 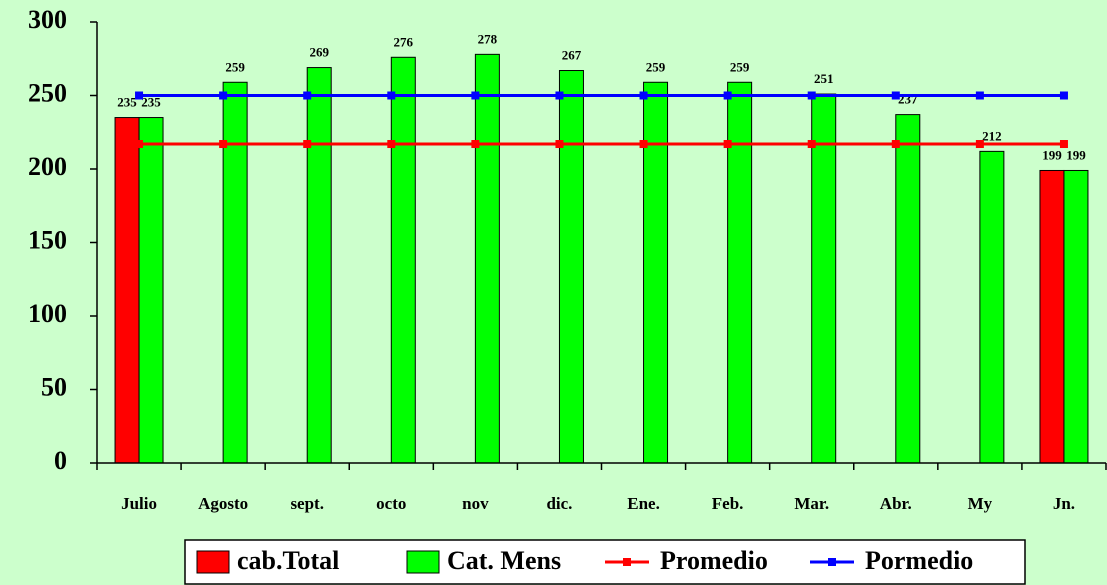 What do you see at coordinates (139, 503) in the screenshot?
I see `x-tick-label: Julio` at bounding box center [139, 503].